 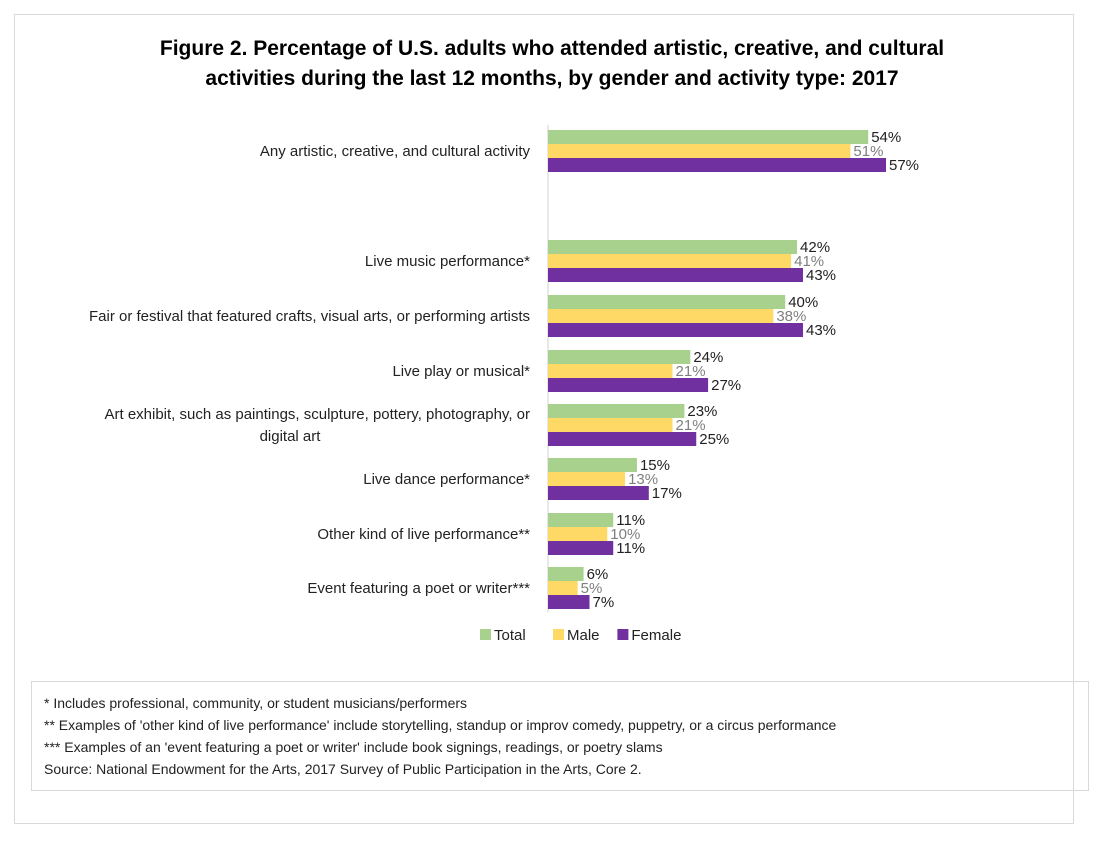 What do you see at coordinates (708, 357) in the screenshot?
I see `data-label: 24%` at bounding box center [708, 357].